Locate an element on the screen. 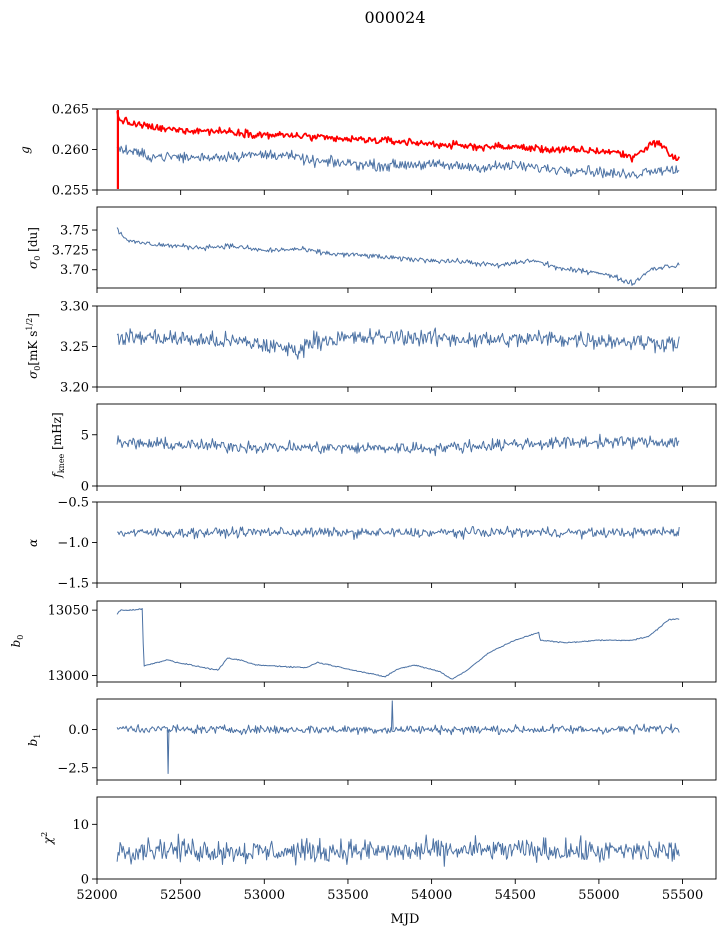 This screenshot has height=936, width=725. sigma0-du-yticks: 3.70 3.725 3.75 is located at coordinates (74, 251).